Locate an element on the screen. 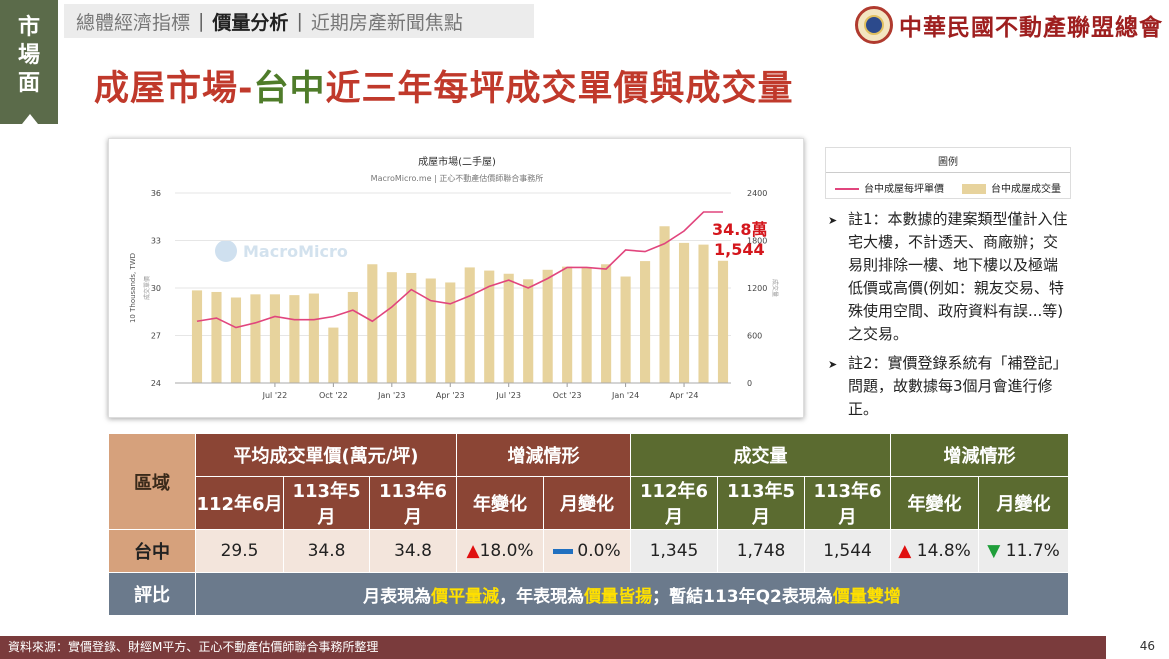  nav-item-price-volume: 價量分析 is located at coordinates (250, 22).